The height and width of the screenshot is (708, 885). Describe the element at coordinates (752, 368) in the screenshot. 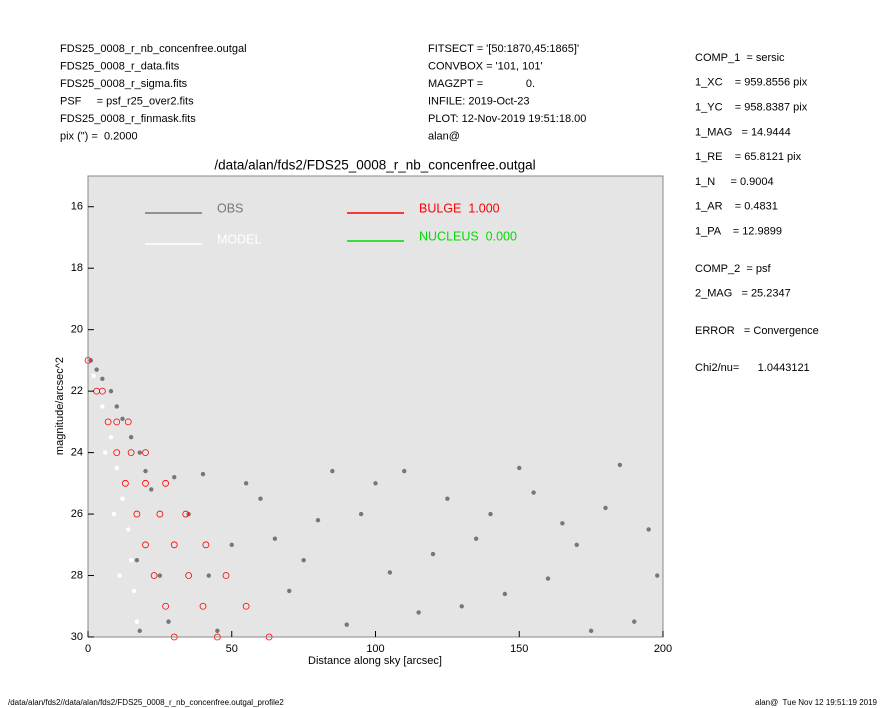

I see `fit-parameter: Chi2/nu= 1.0443121` at that location.